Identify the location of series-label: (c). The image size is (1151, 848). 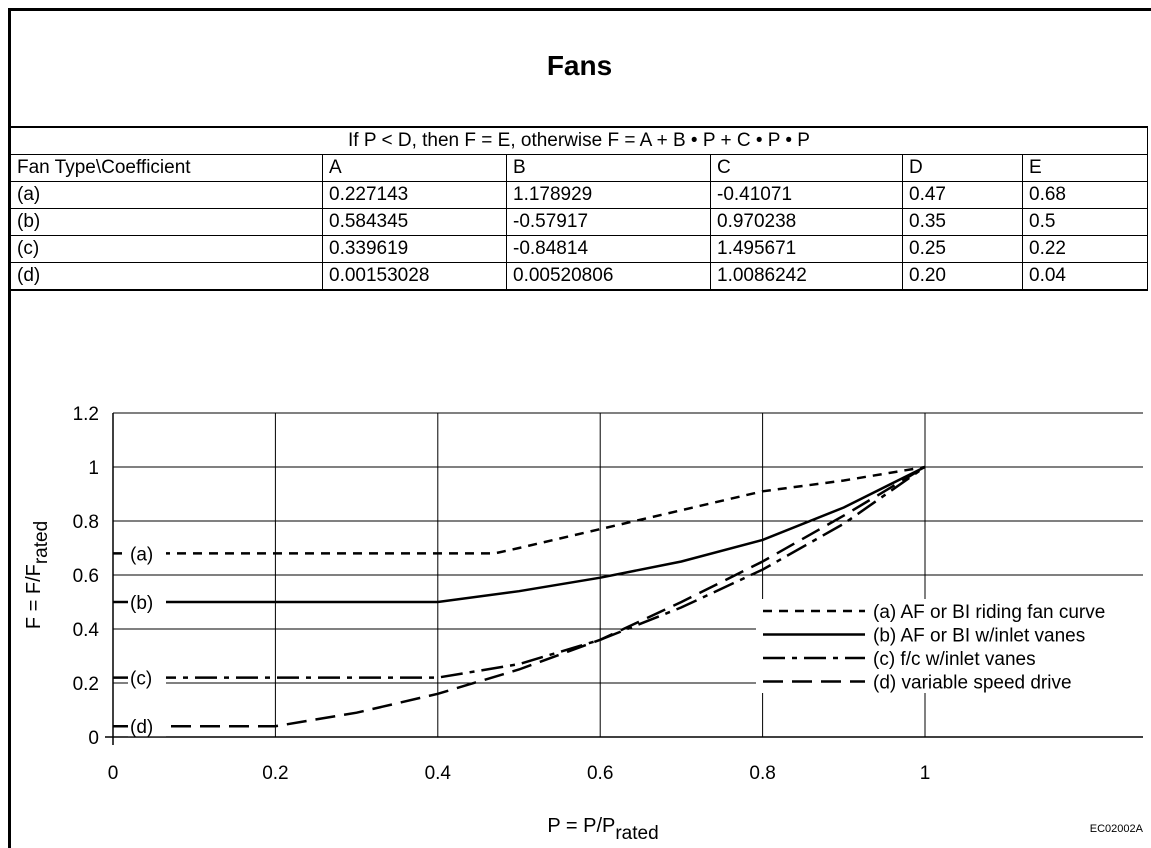
(141, 679).